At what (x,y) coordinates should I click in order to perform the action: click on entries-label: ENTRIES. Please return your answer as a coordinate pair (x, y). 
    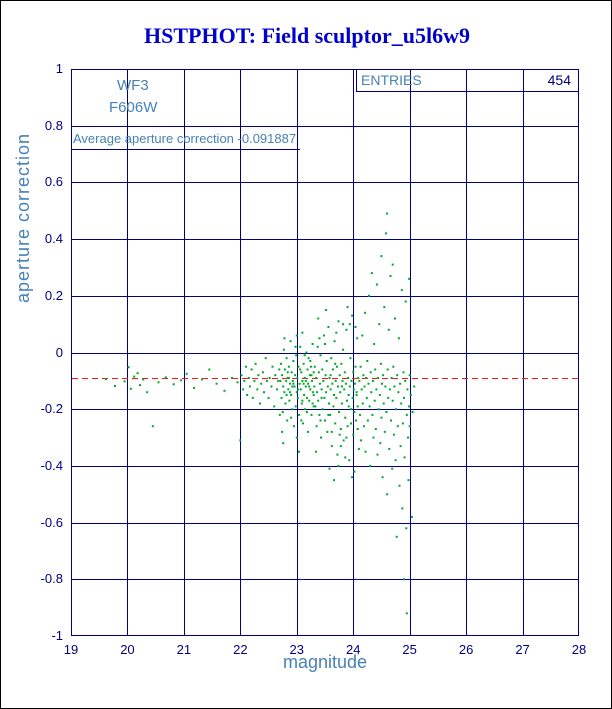
    Looking at the image, I should click on (391, 80).